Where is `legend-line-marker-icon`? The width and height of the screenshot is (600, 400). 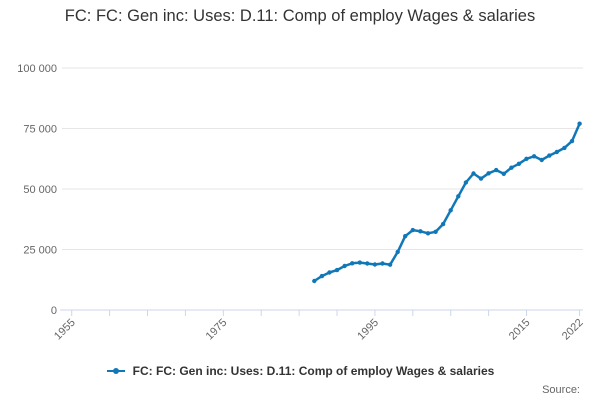 legend-line-marker-icon is located at coordinates (115, 371).